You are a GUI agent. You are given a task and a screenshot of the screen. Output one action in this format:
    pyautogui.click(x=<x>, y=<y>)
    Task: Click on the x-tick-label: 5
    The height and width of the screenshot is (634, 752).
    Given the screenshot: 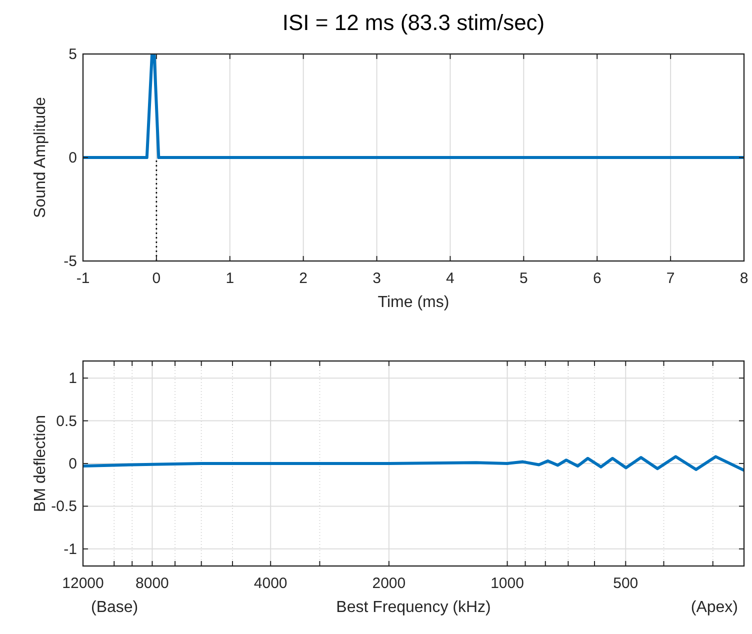 What is the action you would take?
    pyautogui.click(x=523, y=278)
    